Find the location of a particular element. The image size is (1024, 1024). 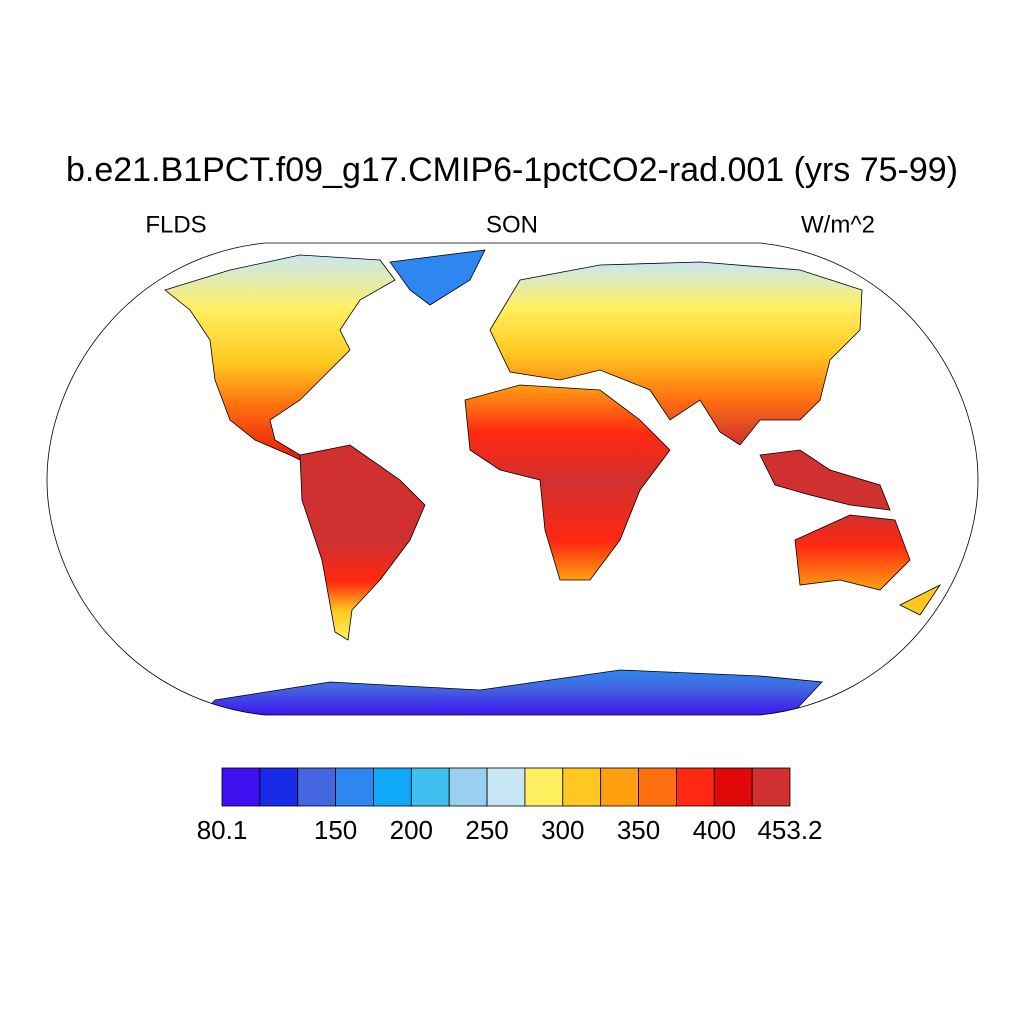

colorbar: 80.1 150 200 250 300 350 400 453.2 is located at coordinates (510, 806).